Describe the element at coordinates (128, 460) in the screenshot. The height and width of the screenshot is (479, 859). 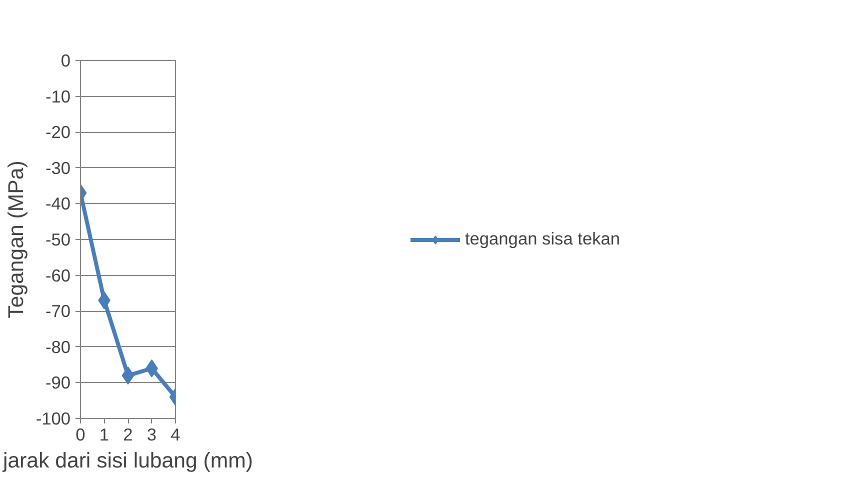
I see `x-axis-title: jarak dari sisi lubang (mm)` at that location.